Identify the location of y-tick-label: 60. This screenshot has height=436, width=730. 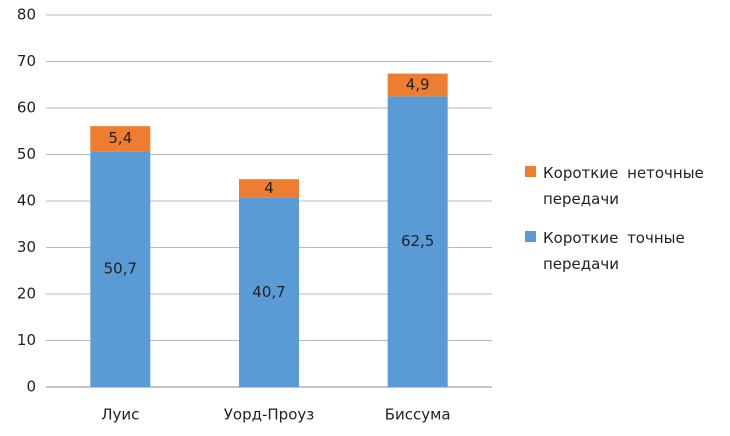
(26, 108).